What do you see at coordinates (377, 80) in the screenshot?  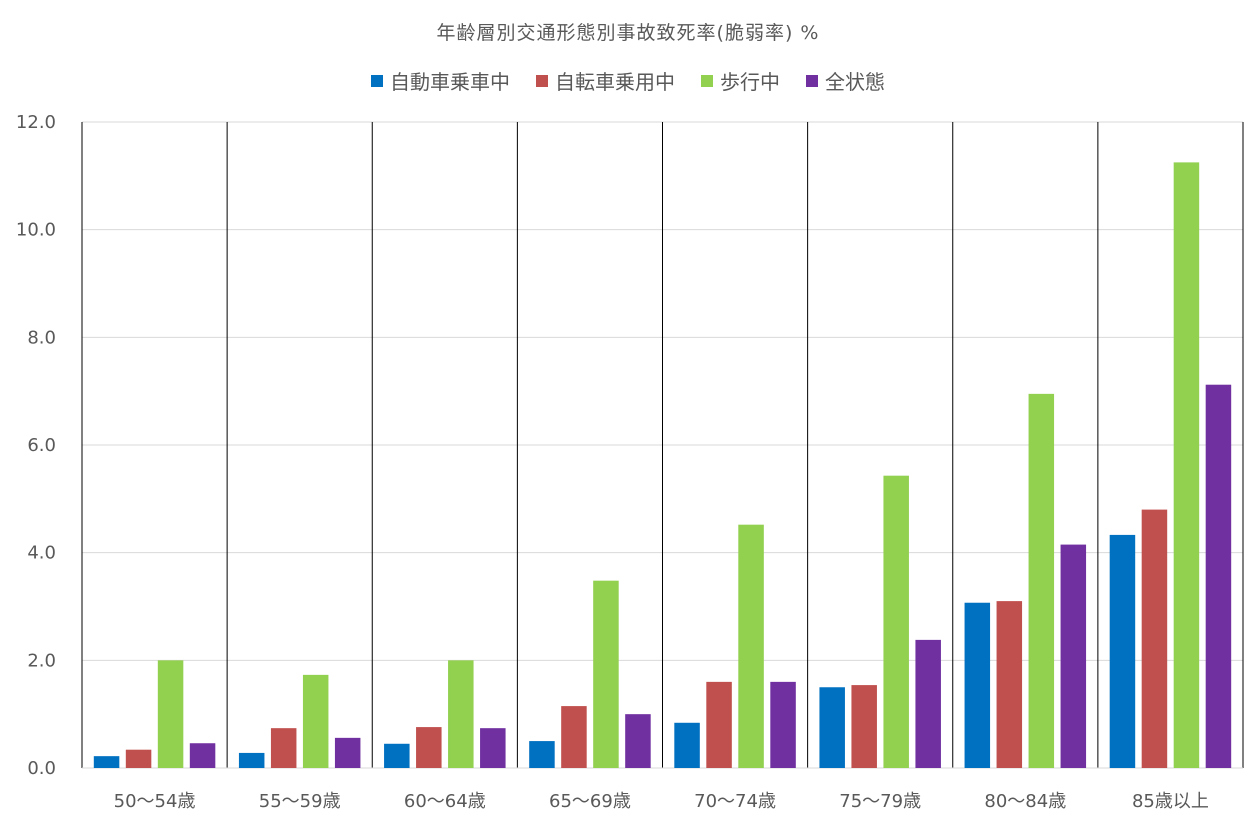 I see `legend-swatch-car` at bounding box center [377, 80].